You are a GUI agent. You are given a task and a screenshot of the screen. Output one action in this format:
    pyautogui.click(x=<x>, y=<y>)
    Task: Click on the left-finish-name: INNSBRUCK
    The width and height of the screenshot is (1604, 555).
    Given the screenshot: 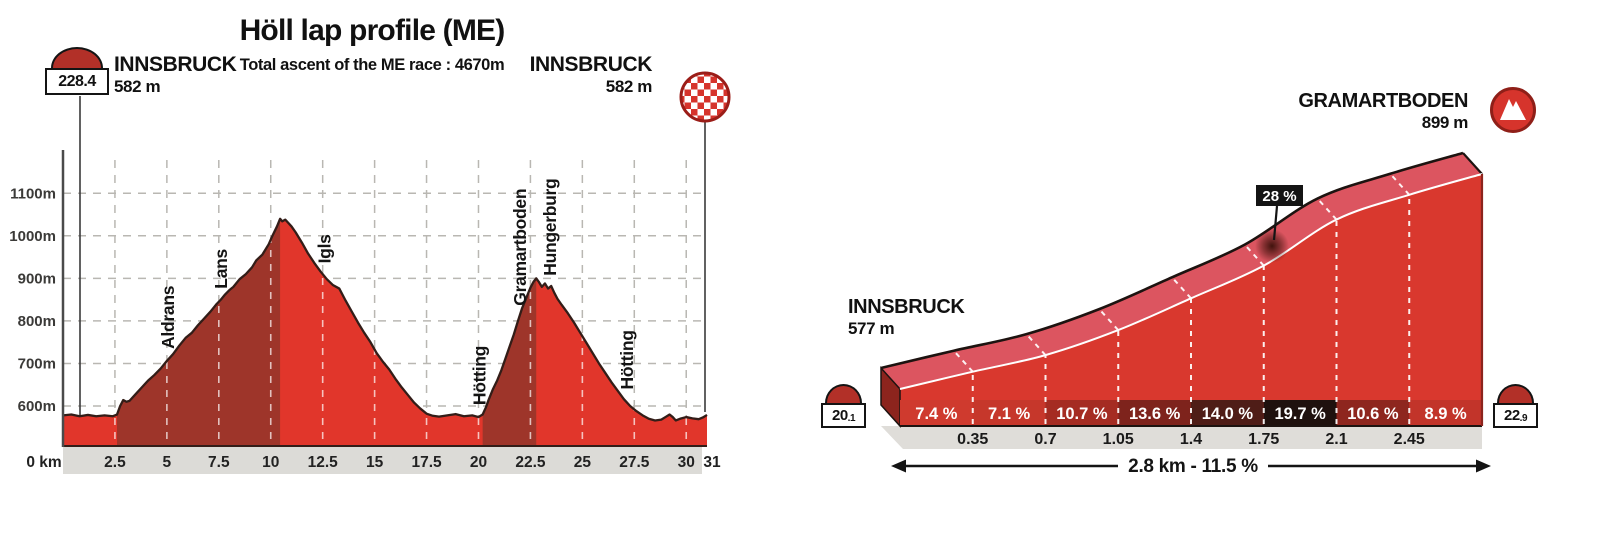 What is the action you would take?
    pyautogui.click(x=591, y=64)
    